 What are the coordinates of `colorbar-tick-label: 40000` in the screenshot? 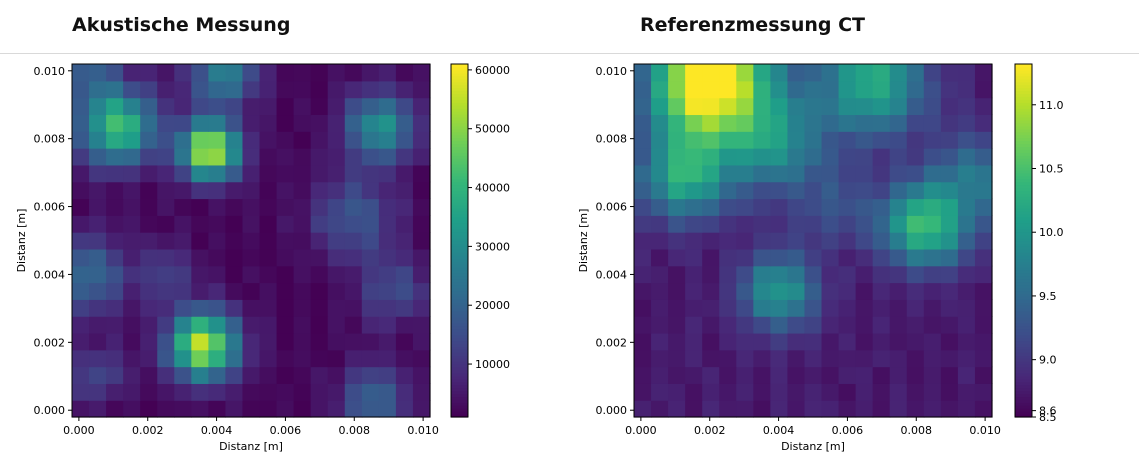 It's located at (492, 188).